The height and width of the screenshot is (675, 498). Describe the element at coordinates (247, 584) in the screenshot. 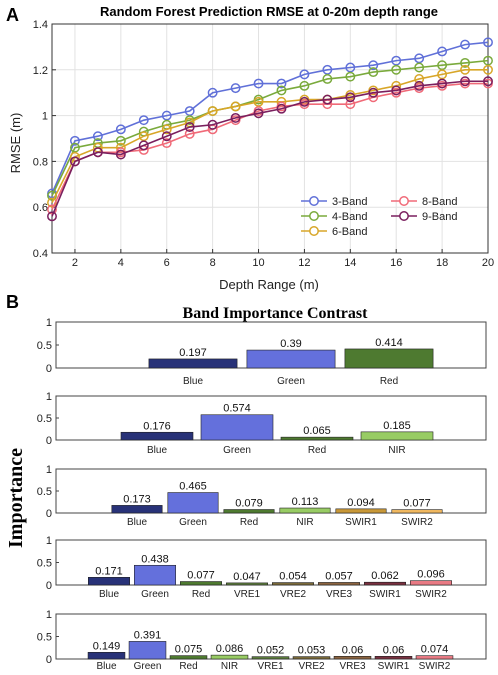

I see `bar-vre1` at that location.